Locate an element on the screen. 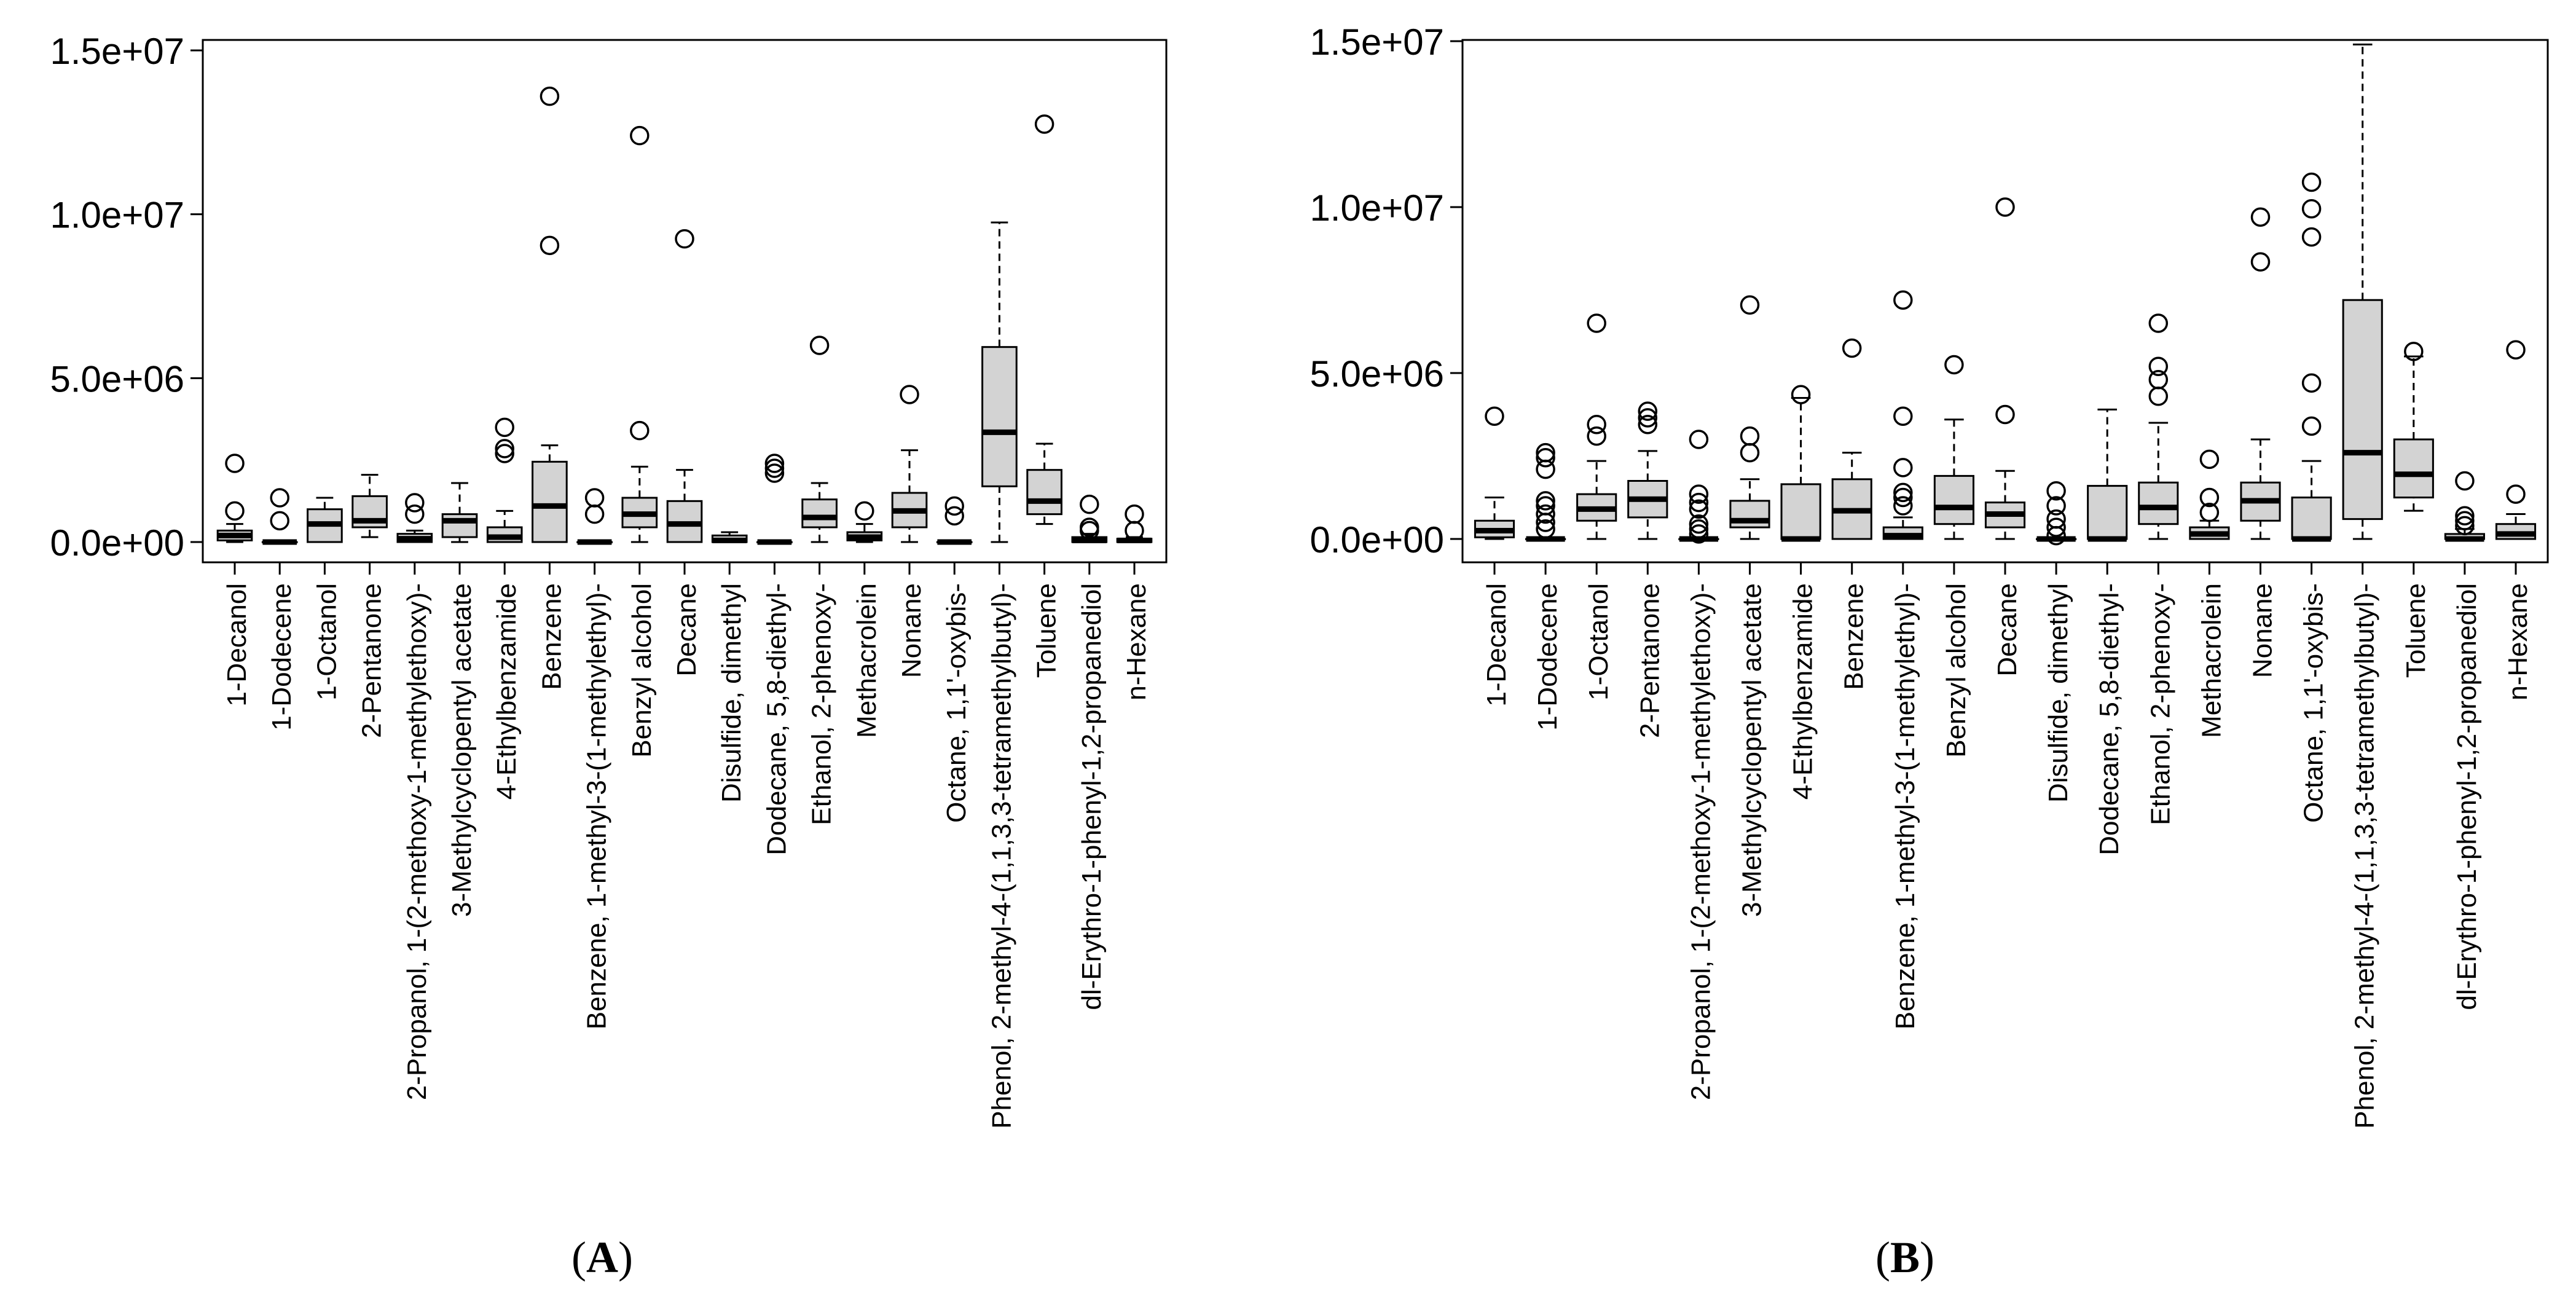  box-20: dl-Erythro-1-phenyl-1,2-propanediol is located at coordinates (2464, 741).